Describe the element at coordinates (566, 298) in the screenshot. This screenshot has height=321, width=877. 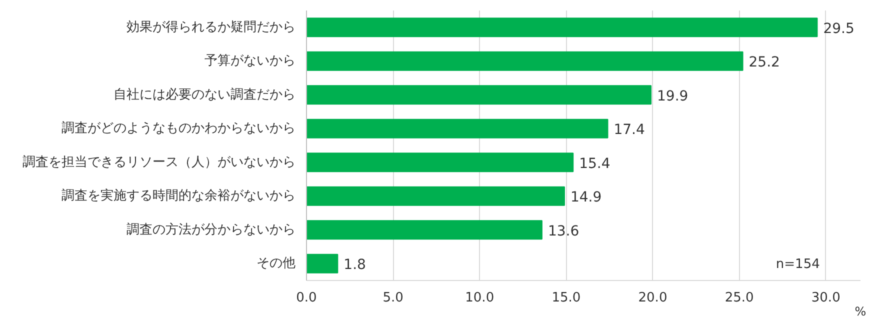
I see `x-tick-label: 15.0` at that location.